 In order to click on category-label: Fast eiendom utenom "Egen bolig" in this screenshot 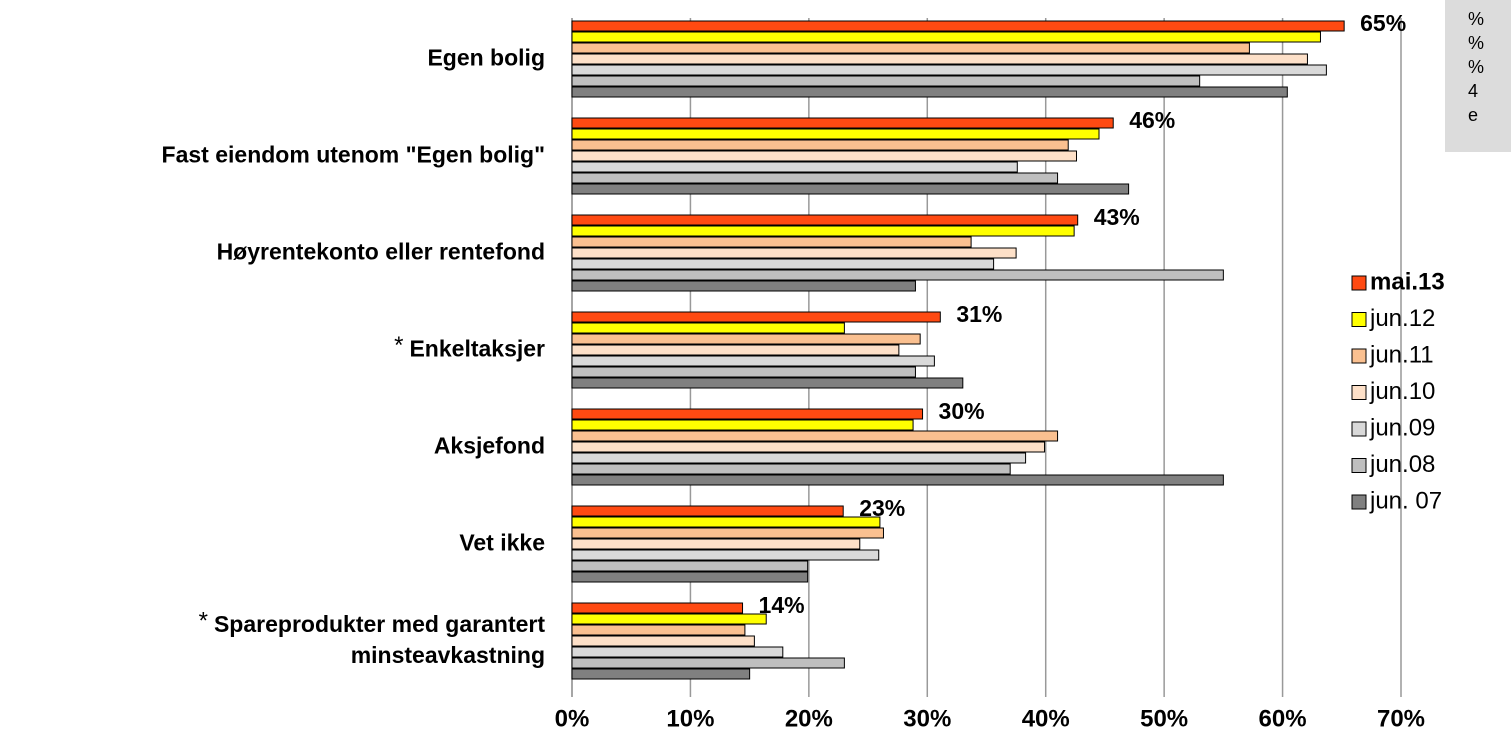, I will do `click(353, 155)`.